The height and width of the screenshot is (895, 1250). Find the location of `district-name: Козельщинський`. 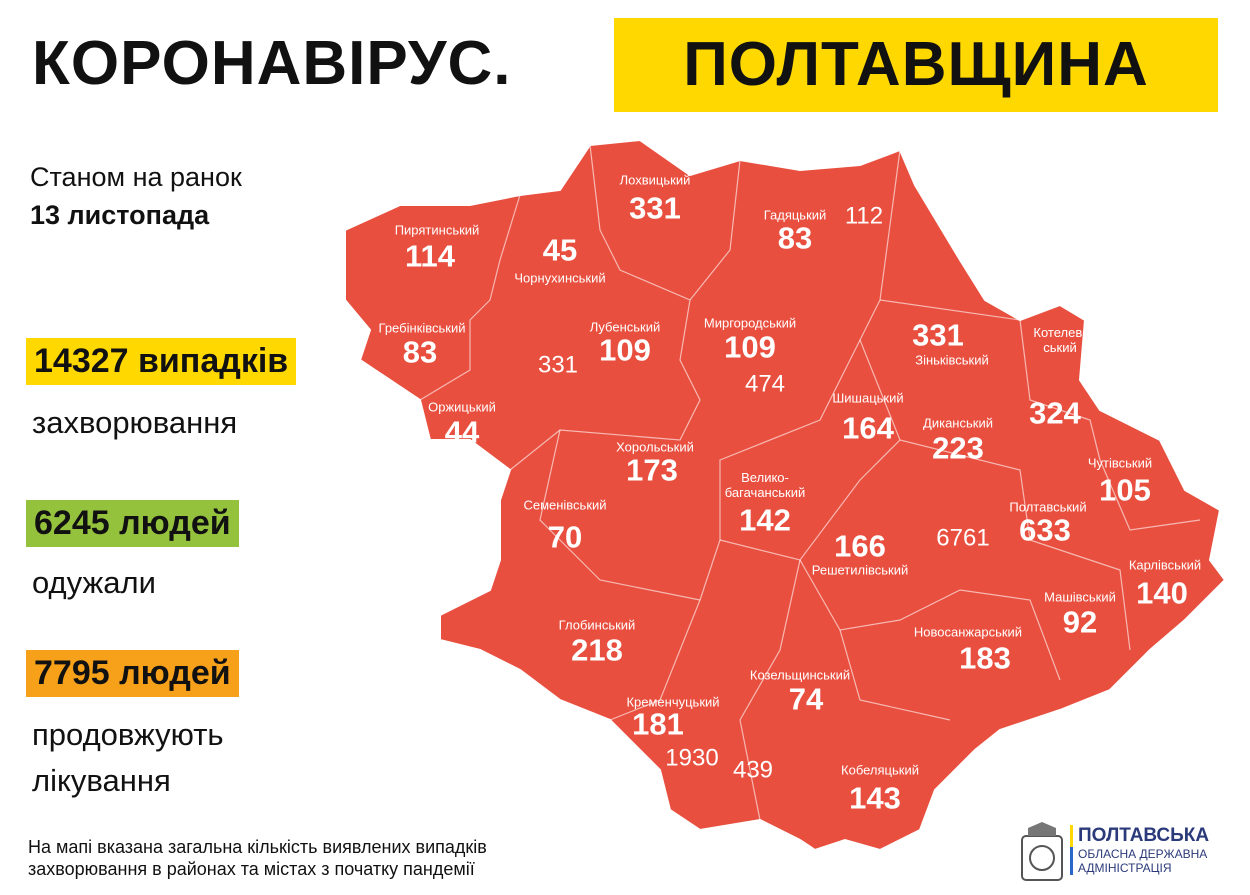

district-name: Козельщинський is located at coordinates (800, 675).